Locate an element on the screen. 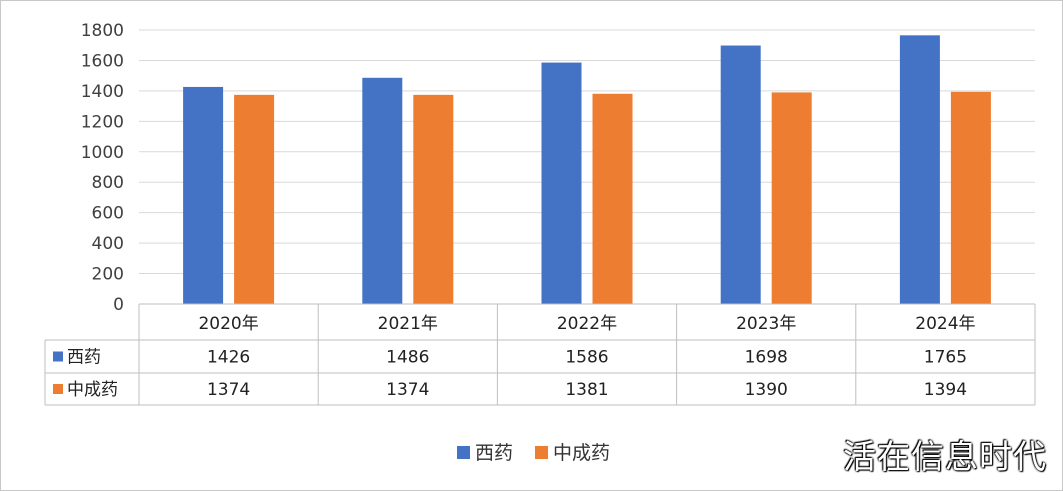 This screenshot has width=1063, height=491. y-axis: 0 200 400 600 800 1000 1200 1400 1600 1800 is located at coordinates (102, 168).